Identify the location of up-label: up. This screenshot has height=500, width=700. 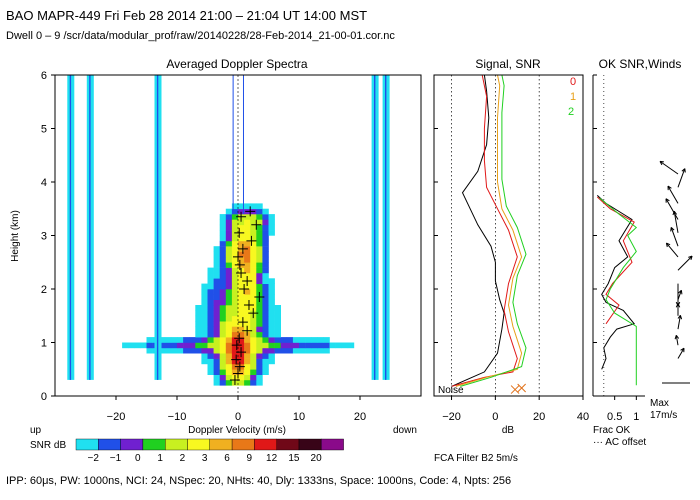
(36, 430).